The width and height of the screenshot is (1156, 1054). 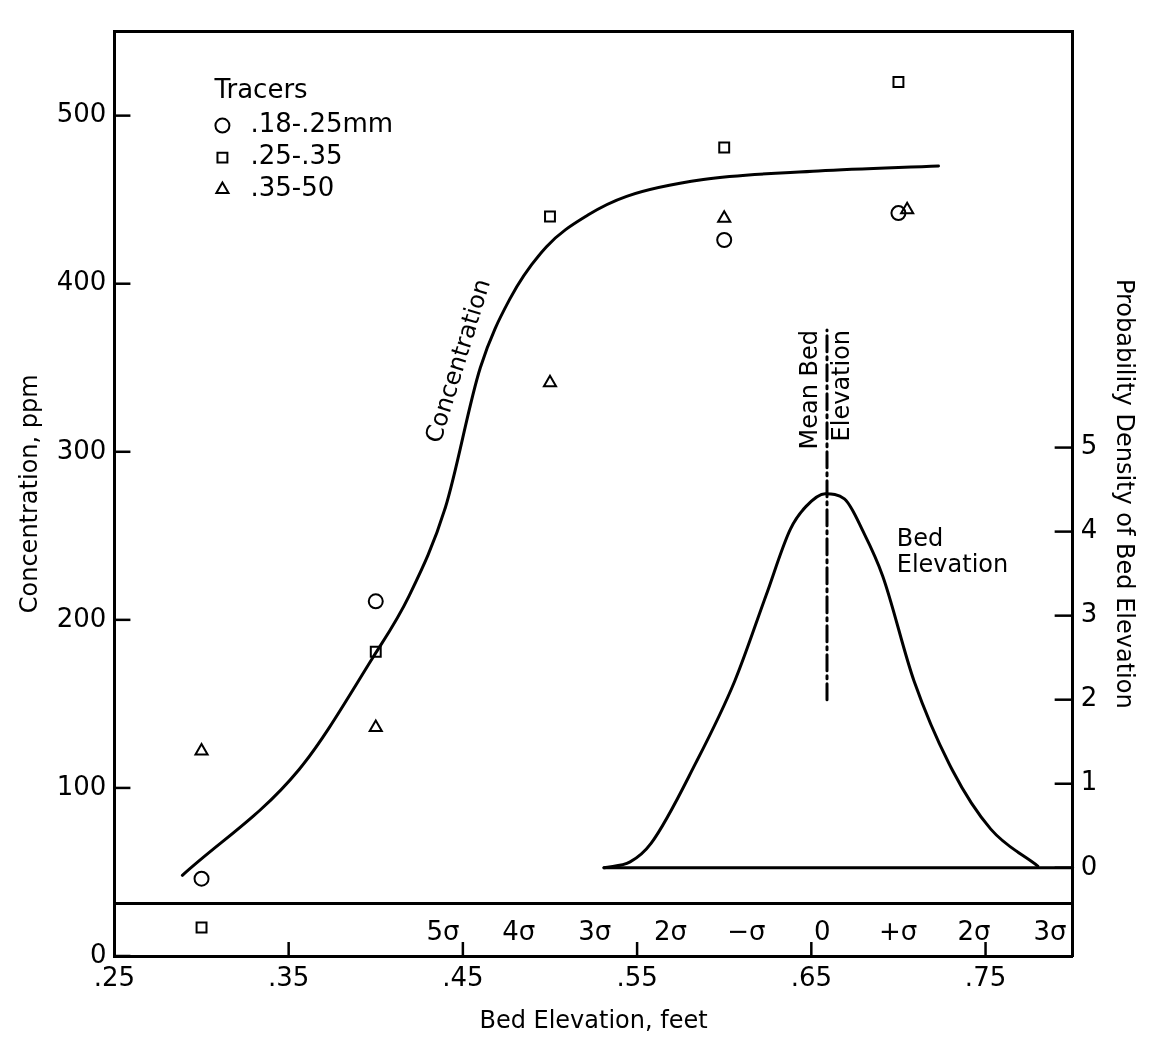 I want to click on y2-tick-label: 0, so click(x=1089, y=865).